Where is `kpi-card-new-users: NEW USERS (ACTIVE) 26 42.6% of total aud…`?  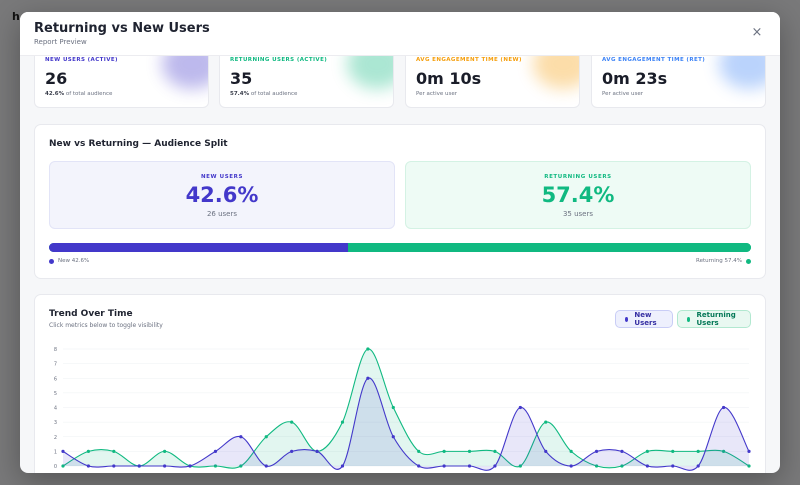
kpi-card-new-users: NEW USERS (ACTIVE) 26 42.6% of total aud… is located at coordinates (121, 82).